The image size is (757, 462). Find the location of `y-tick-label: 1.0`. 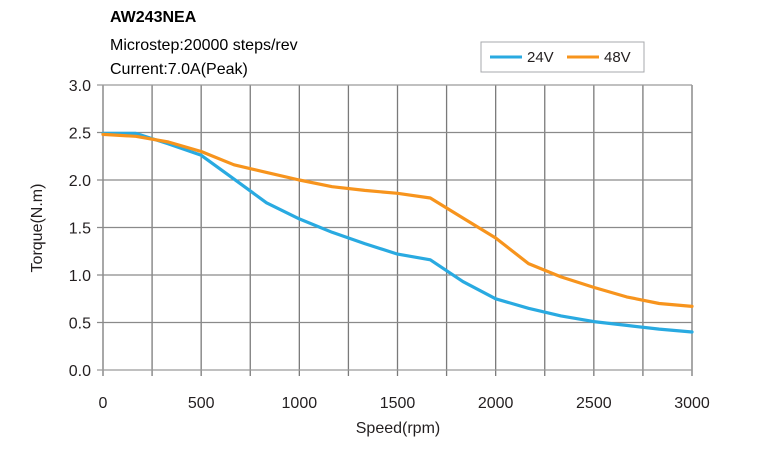

y-tick-label: 1.0 is located at coordinates (80, 276).